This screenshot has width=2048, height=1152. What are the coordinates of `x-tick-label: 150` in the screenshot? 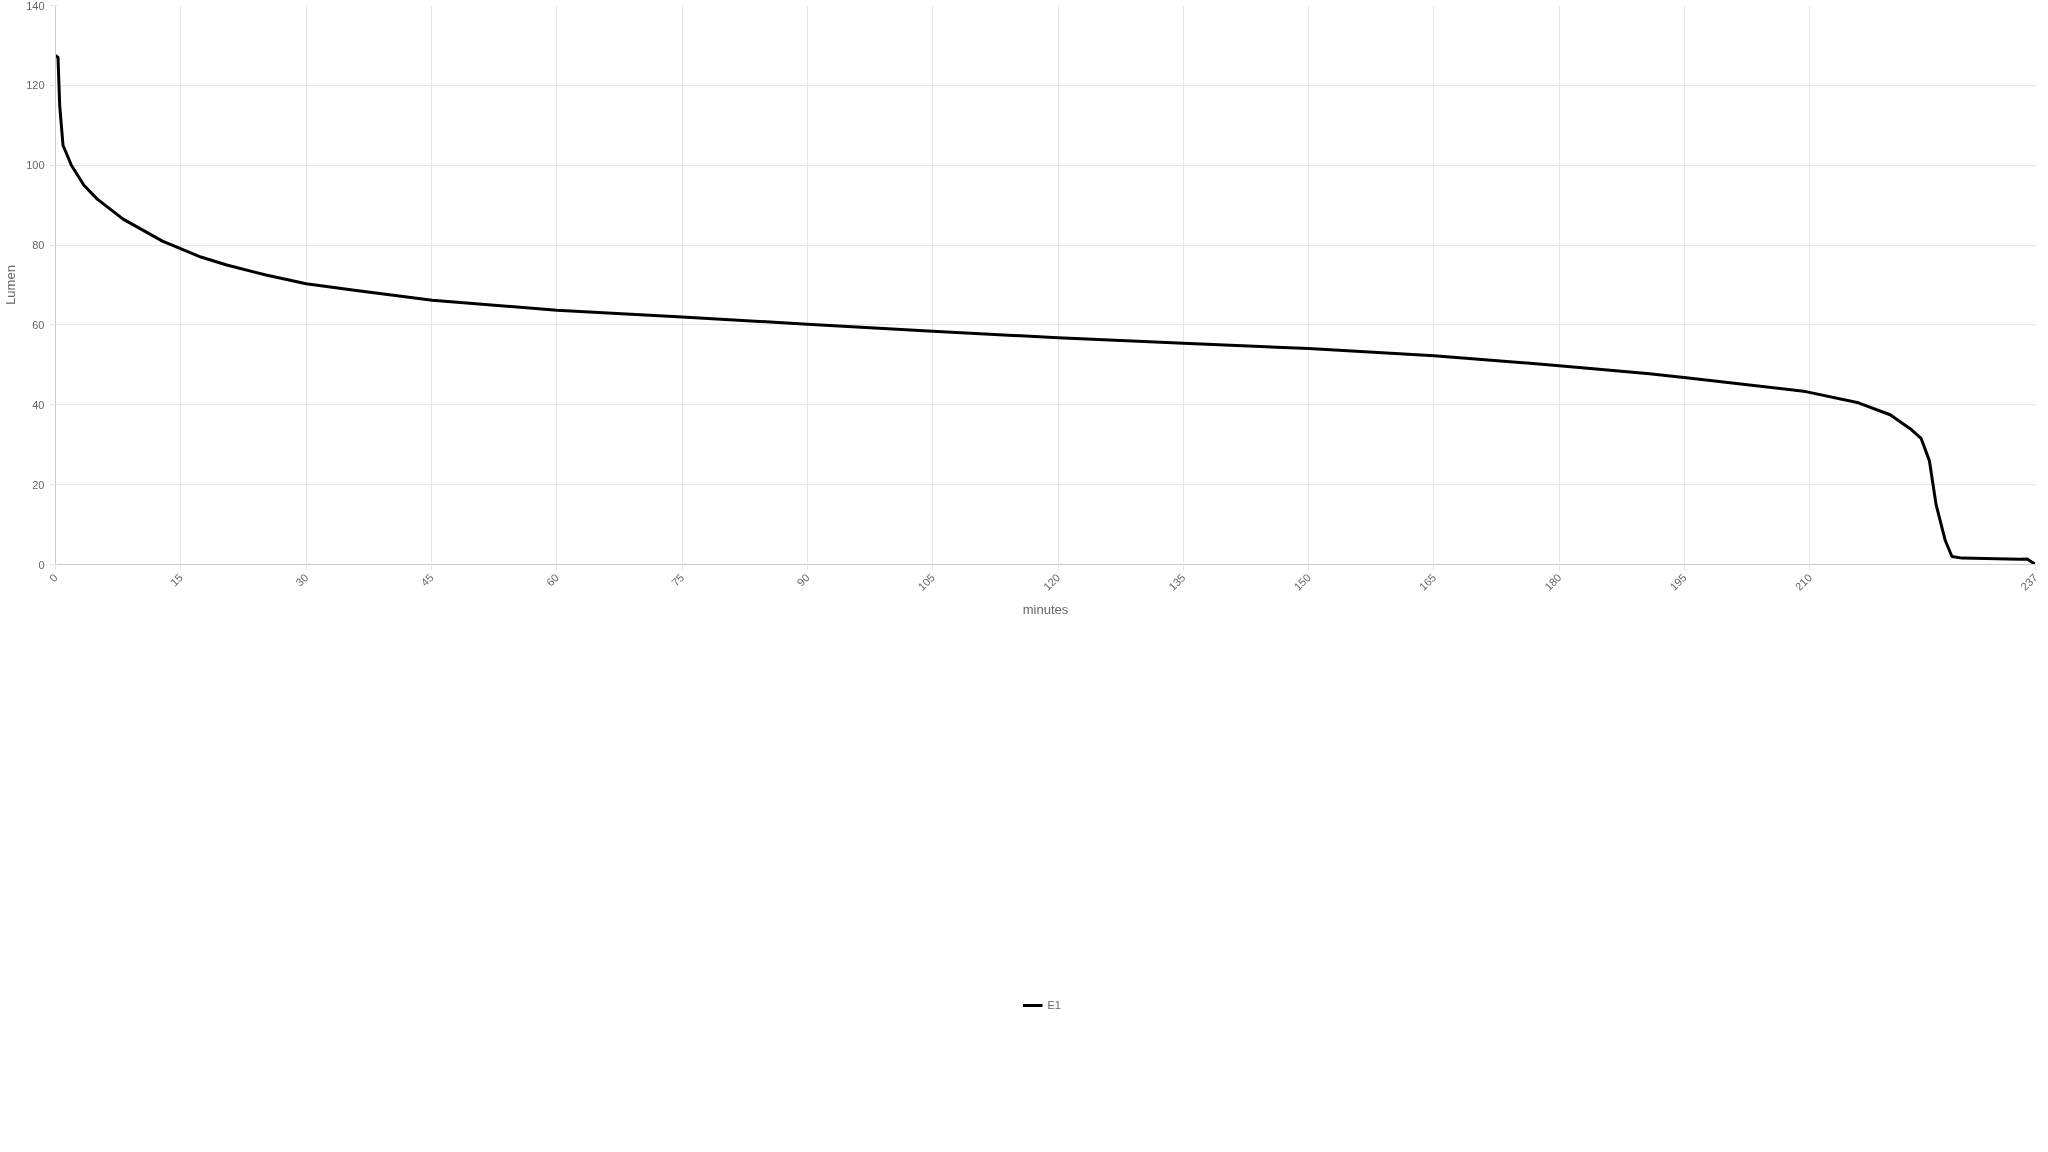 It's located at (1302, 582).